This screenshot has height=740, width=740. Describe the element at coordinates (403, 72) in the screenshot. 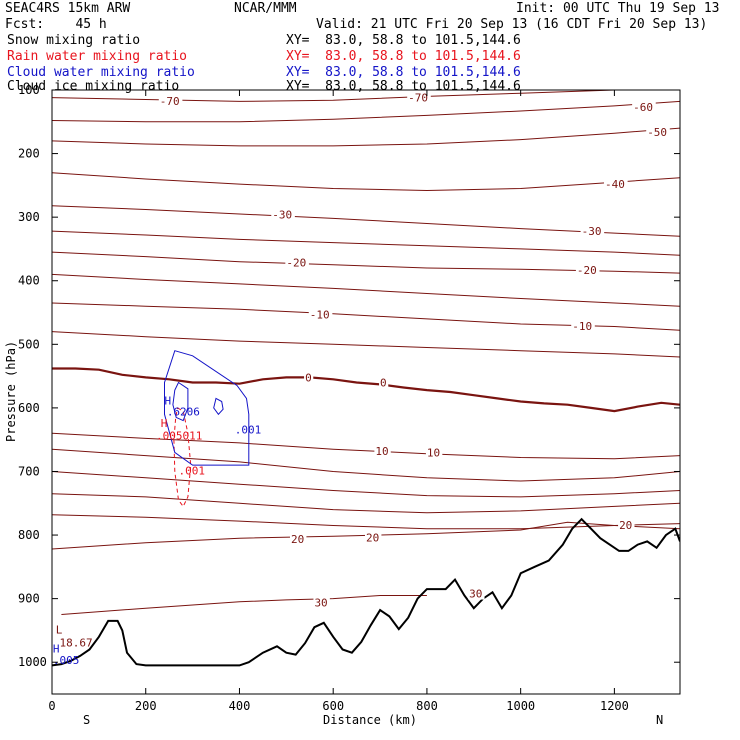

I see `field-xy-cloud-water: XY= 83.0, 58.8 to 101.5,144.6` at that location.